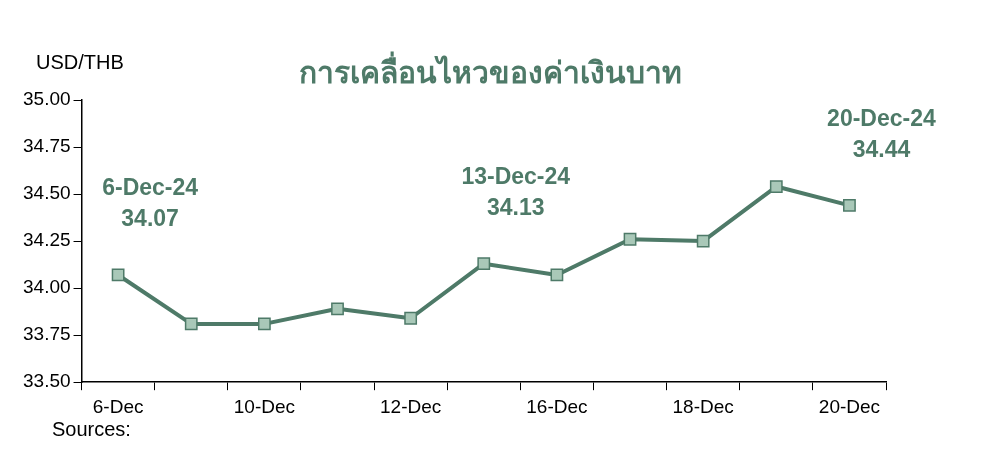  I want to click on x-tick-label: 18-Dec, so click(703, 406).